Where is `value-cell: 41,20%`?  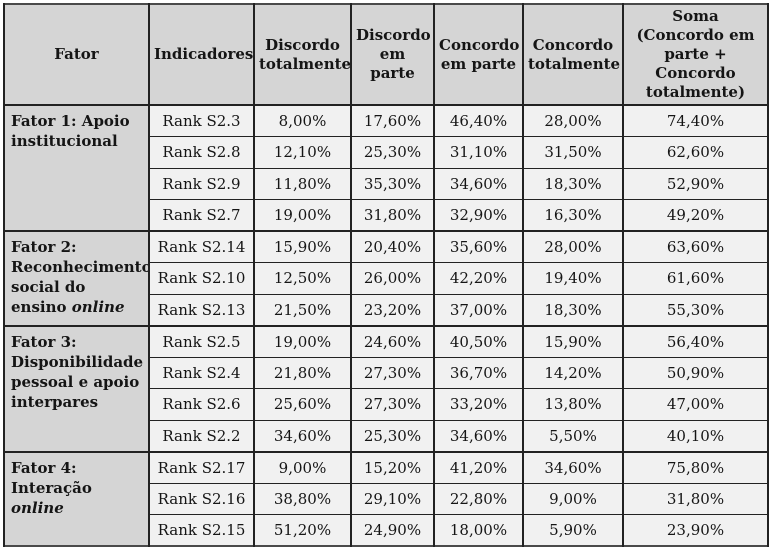
value-cell: 41,20% is located at coordinates (478, 467).